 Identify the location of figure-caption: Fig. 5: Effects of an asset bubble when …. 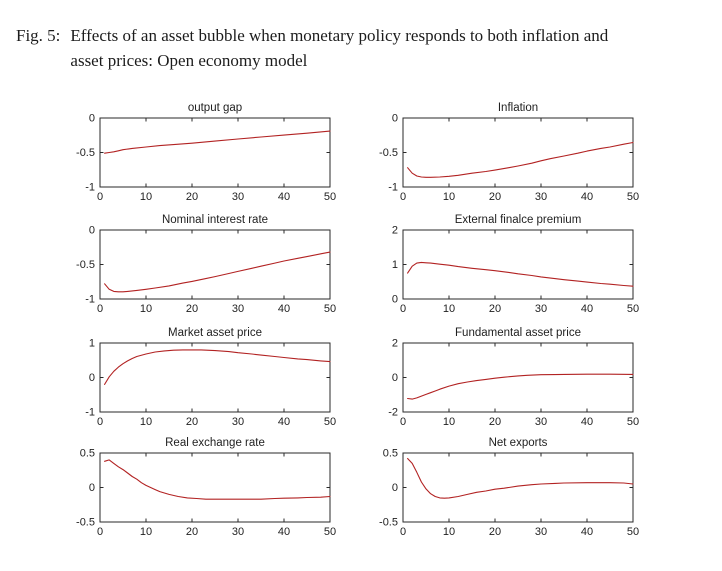
(312, 48).